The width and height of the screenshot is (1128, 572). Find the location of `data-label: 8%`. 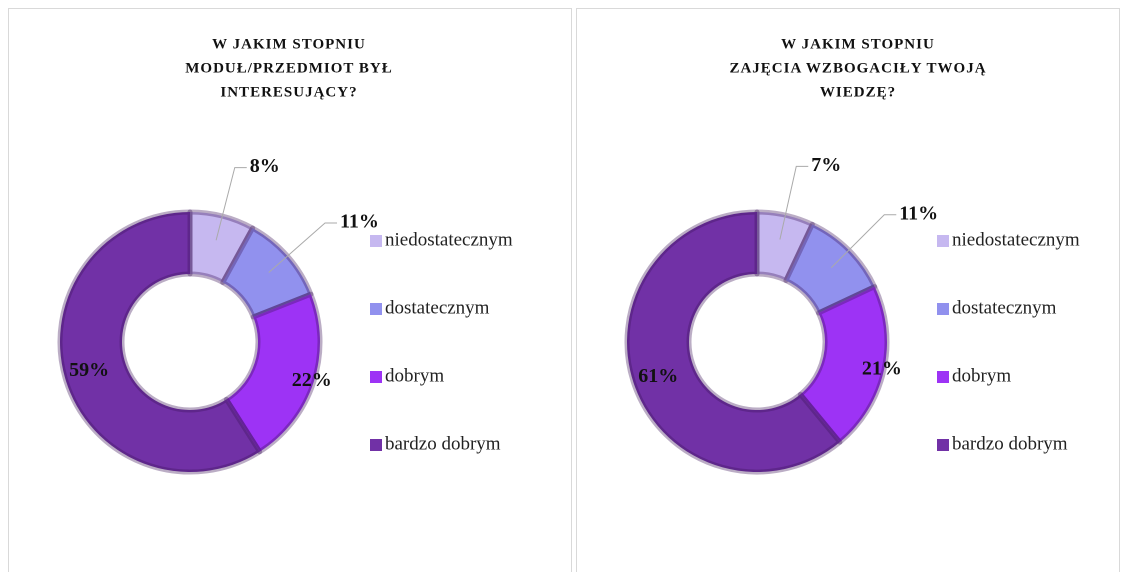

data-label: 8% is located at coordinates (265, 166).